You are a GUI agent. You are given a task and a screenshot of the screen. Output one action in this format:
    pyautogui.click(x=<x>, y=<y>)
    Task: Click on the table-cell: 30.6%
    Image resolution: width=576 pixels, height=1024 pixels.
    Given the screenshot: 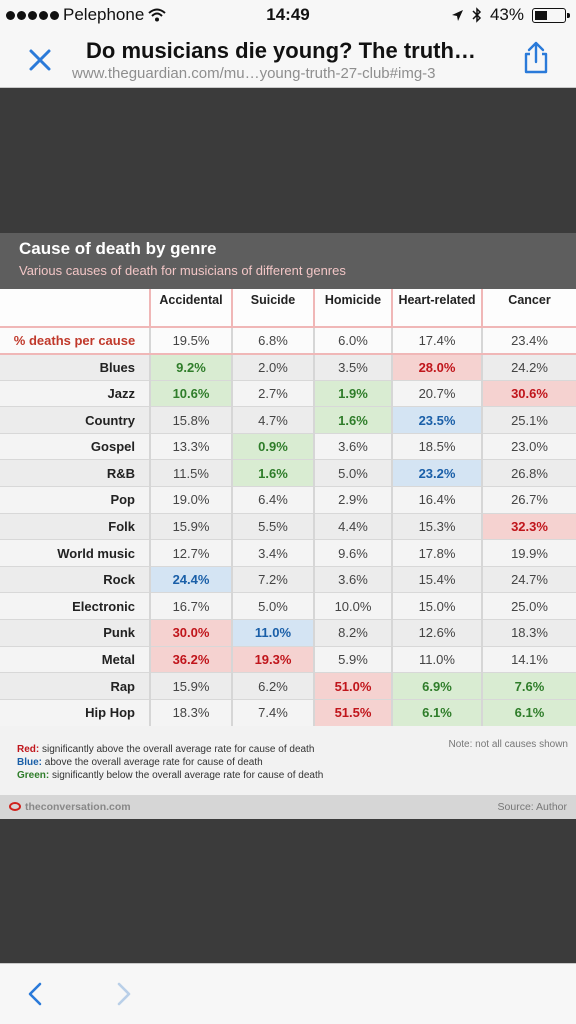 What is the action you would take?
    pyautogui.click(x=528, y=393)
    